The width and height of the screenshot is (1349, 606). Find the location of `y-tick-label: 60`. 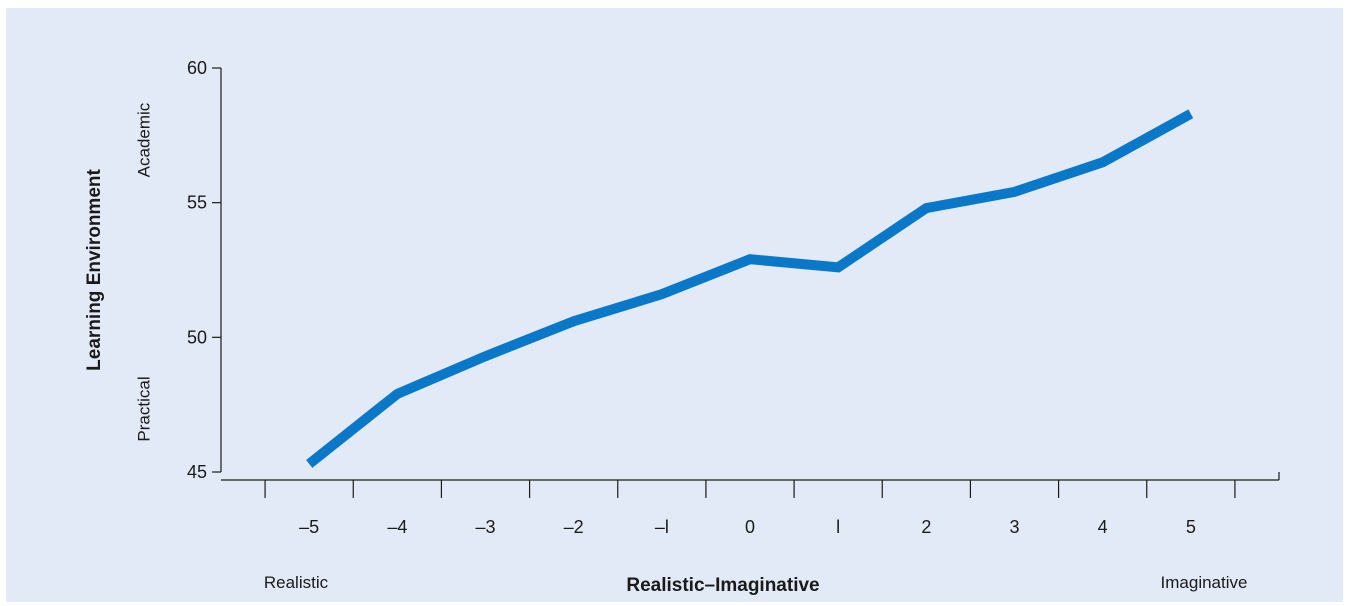

y-tick-label: 60 is located at coordinates (197, 68).